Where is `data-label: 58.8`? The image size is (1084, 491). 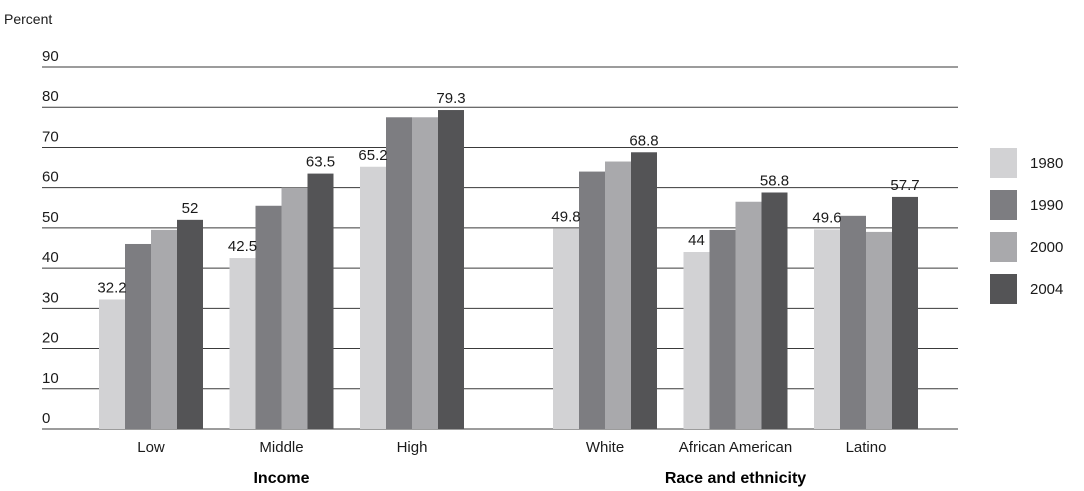
data-label: 58.8 is located at coordinates (774, 180).